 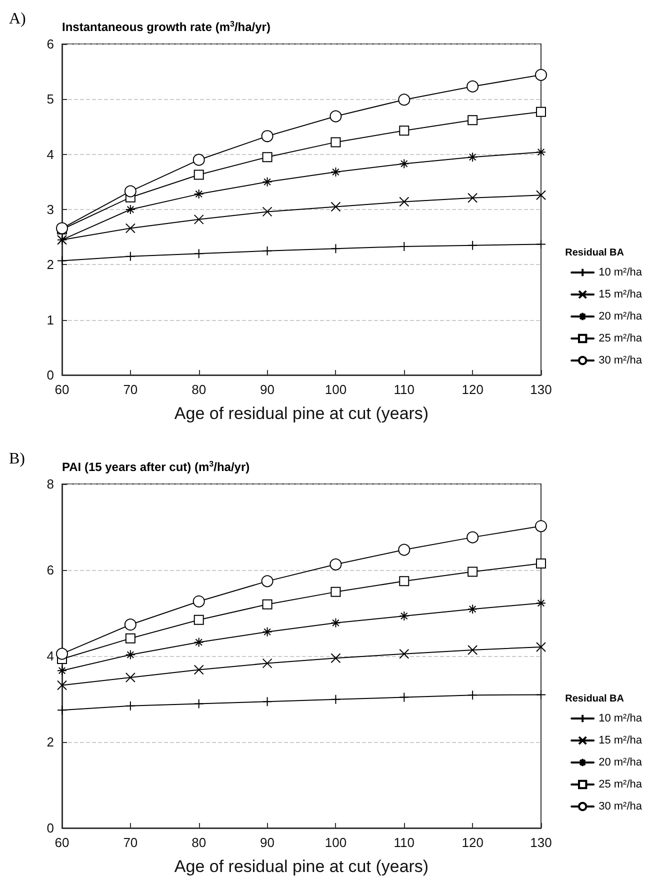 What do you see at coordinates (50, 320) in the screenshot?
I see `y-tick-label: 1` at bounding box center [50, 320].